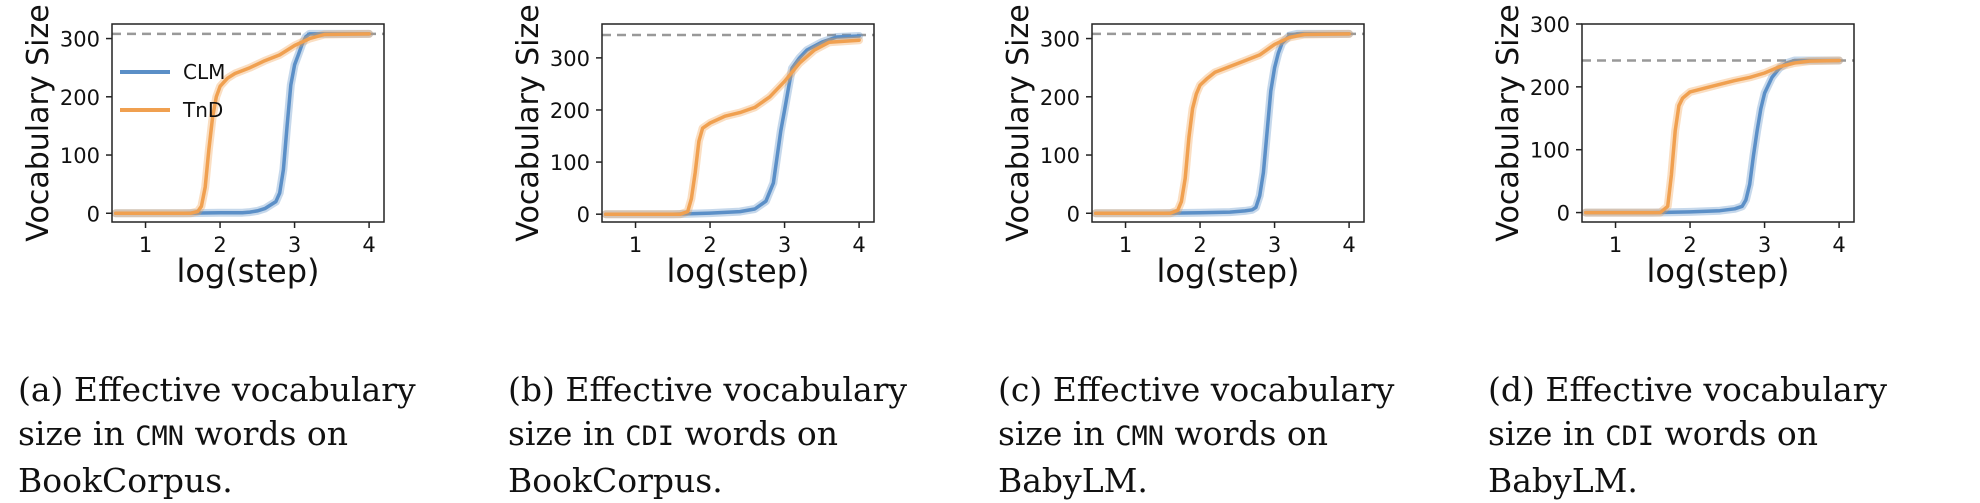 The height and width of the screenshot is (503, 1980). I want to click on chart-b: 1 2 3 4 0 100 200 300 log(step) Vocabulary Size, so click(693, 147).